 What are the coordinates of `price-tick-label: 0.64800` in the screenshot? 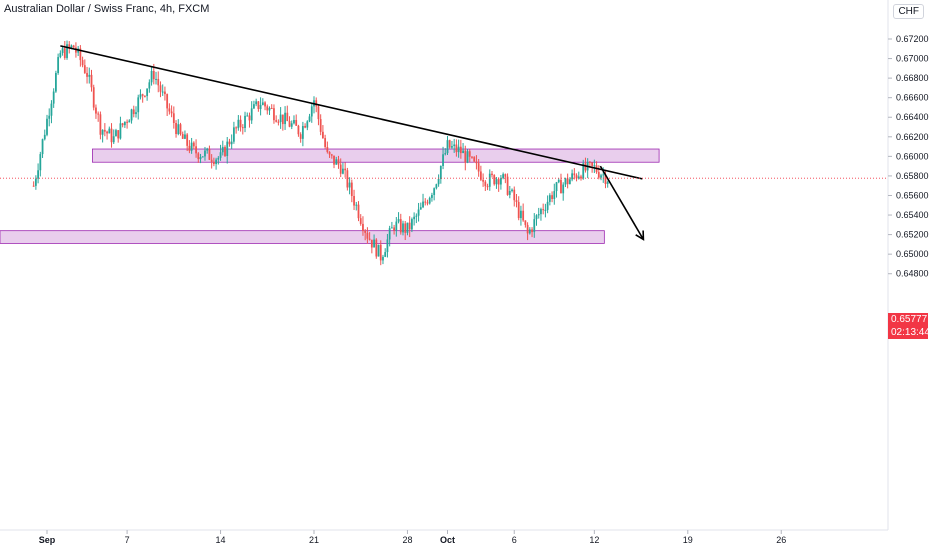 It's located at (912, 274).